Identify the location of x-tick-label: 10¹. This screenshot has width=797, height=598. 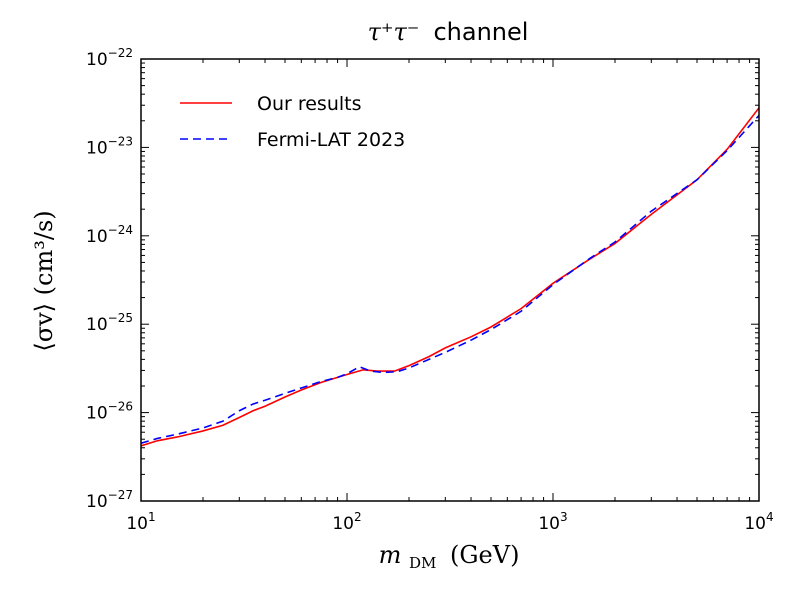
(140, 522).